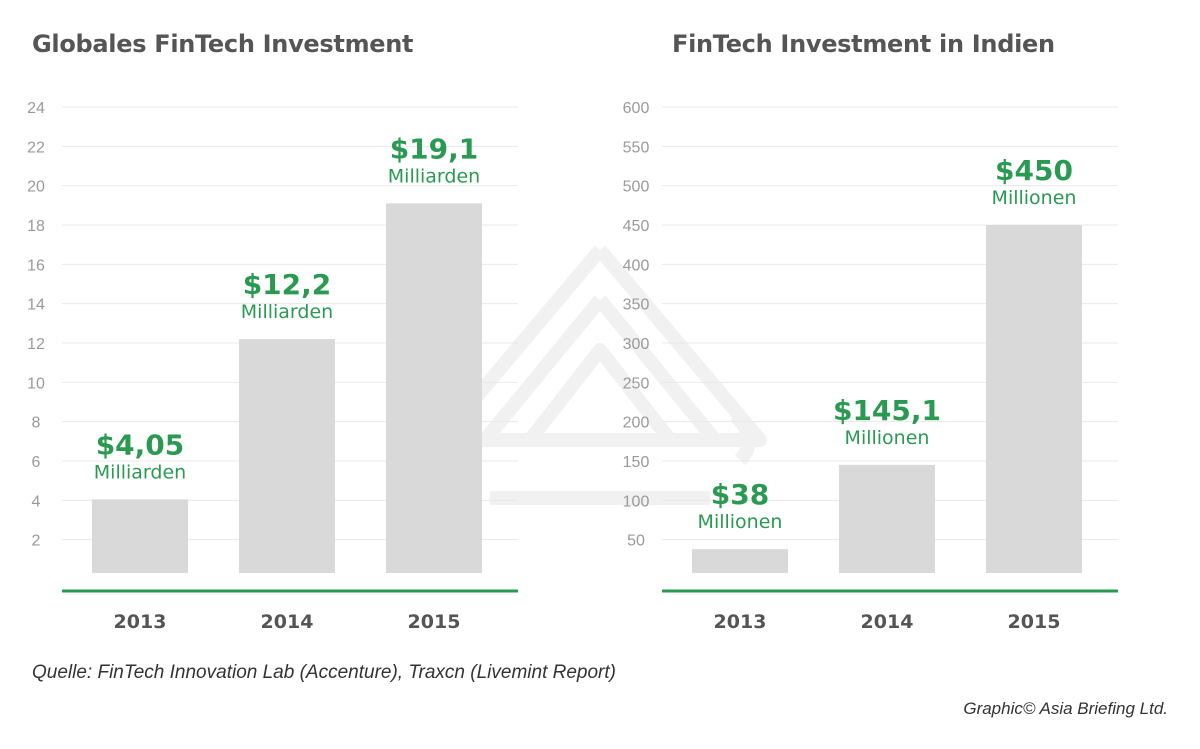 This screenshot has height=749, width=1200. I want to click on global-y-tick-label: 2, so click(36, 541).